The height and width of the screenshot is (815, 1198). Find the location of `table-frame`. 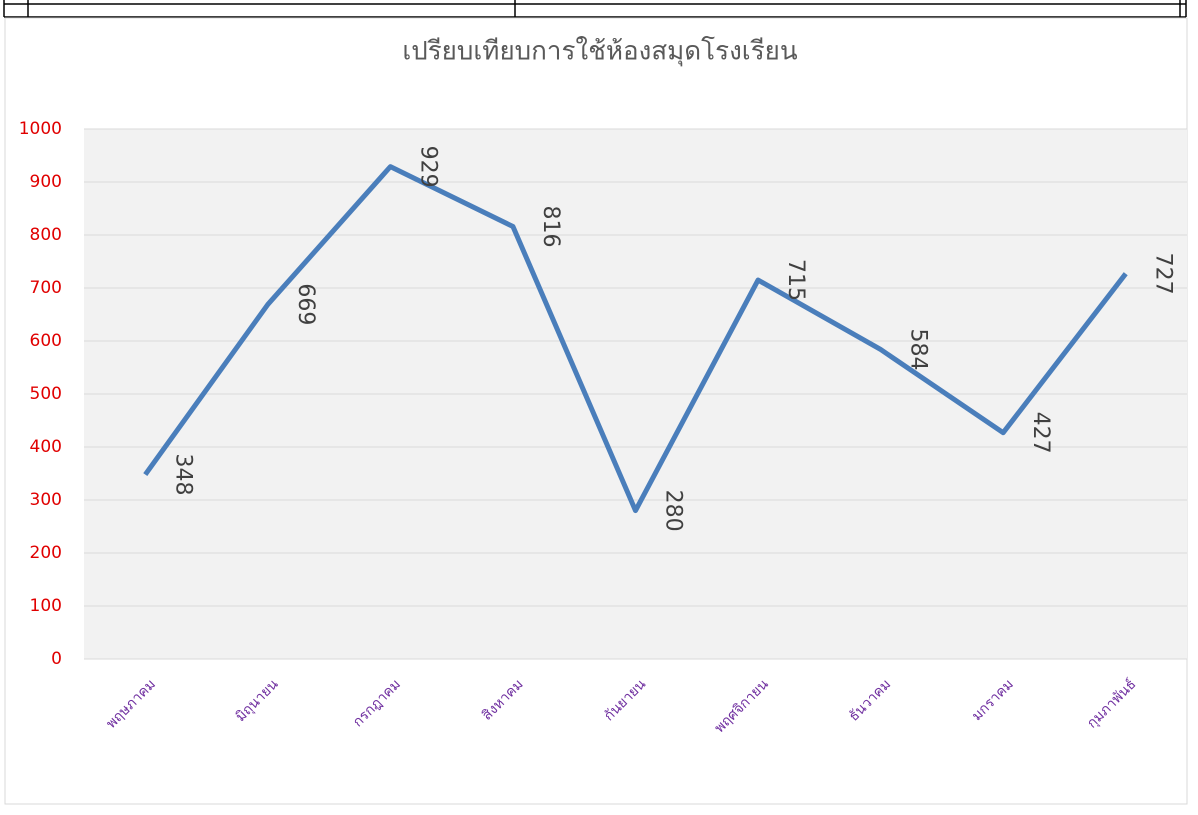

table-frame is located at coordinates (595, 9).